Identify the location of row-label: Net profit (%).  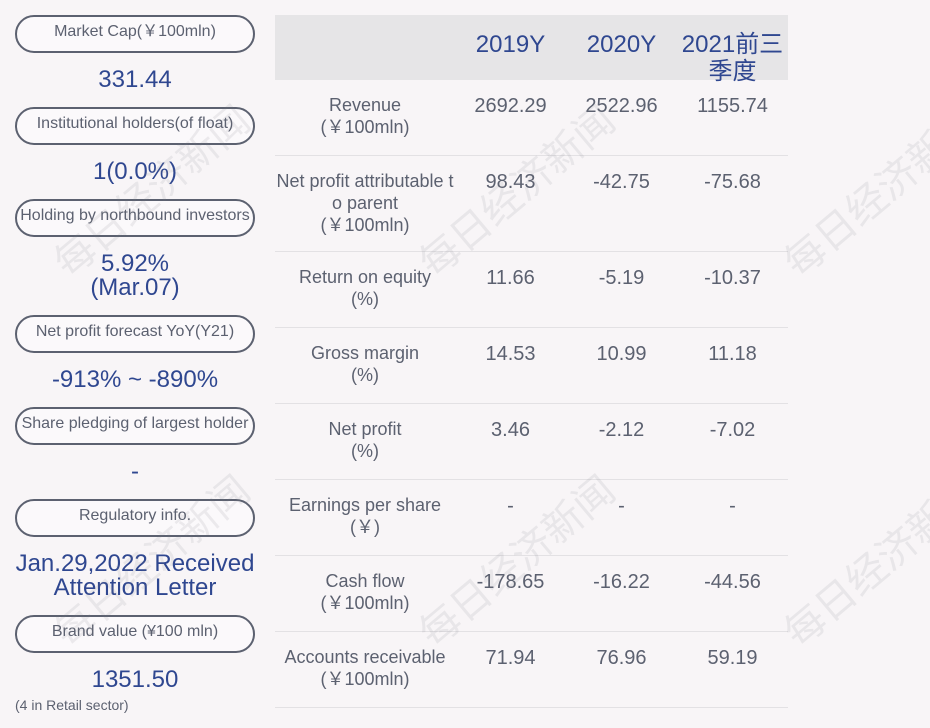
(365, 440).